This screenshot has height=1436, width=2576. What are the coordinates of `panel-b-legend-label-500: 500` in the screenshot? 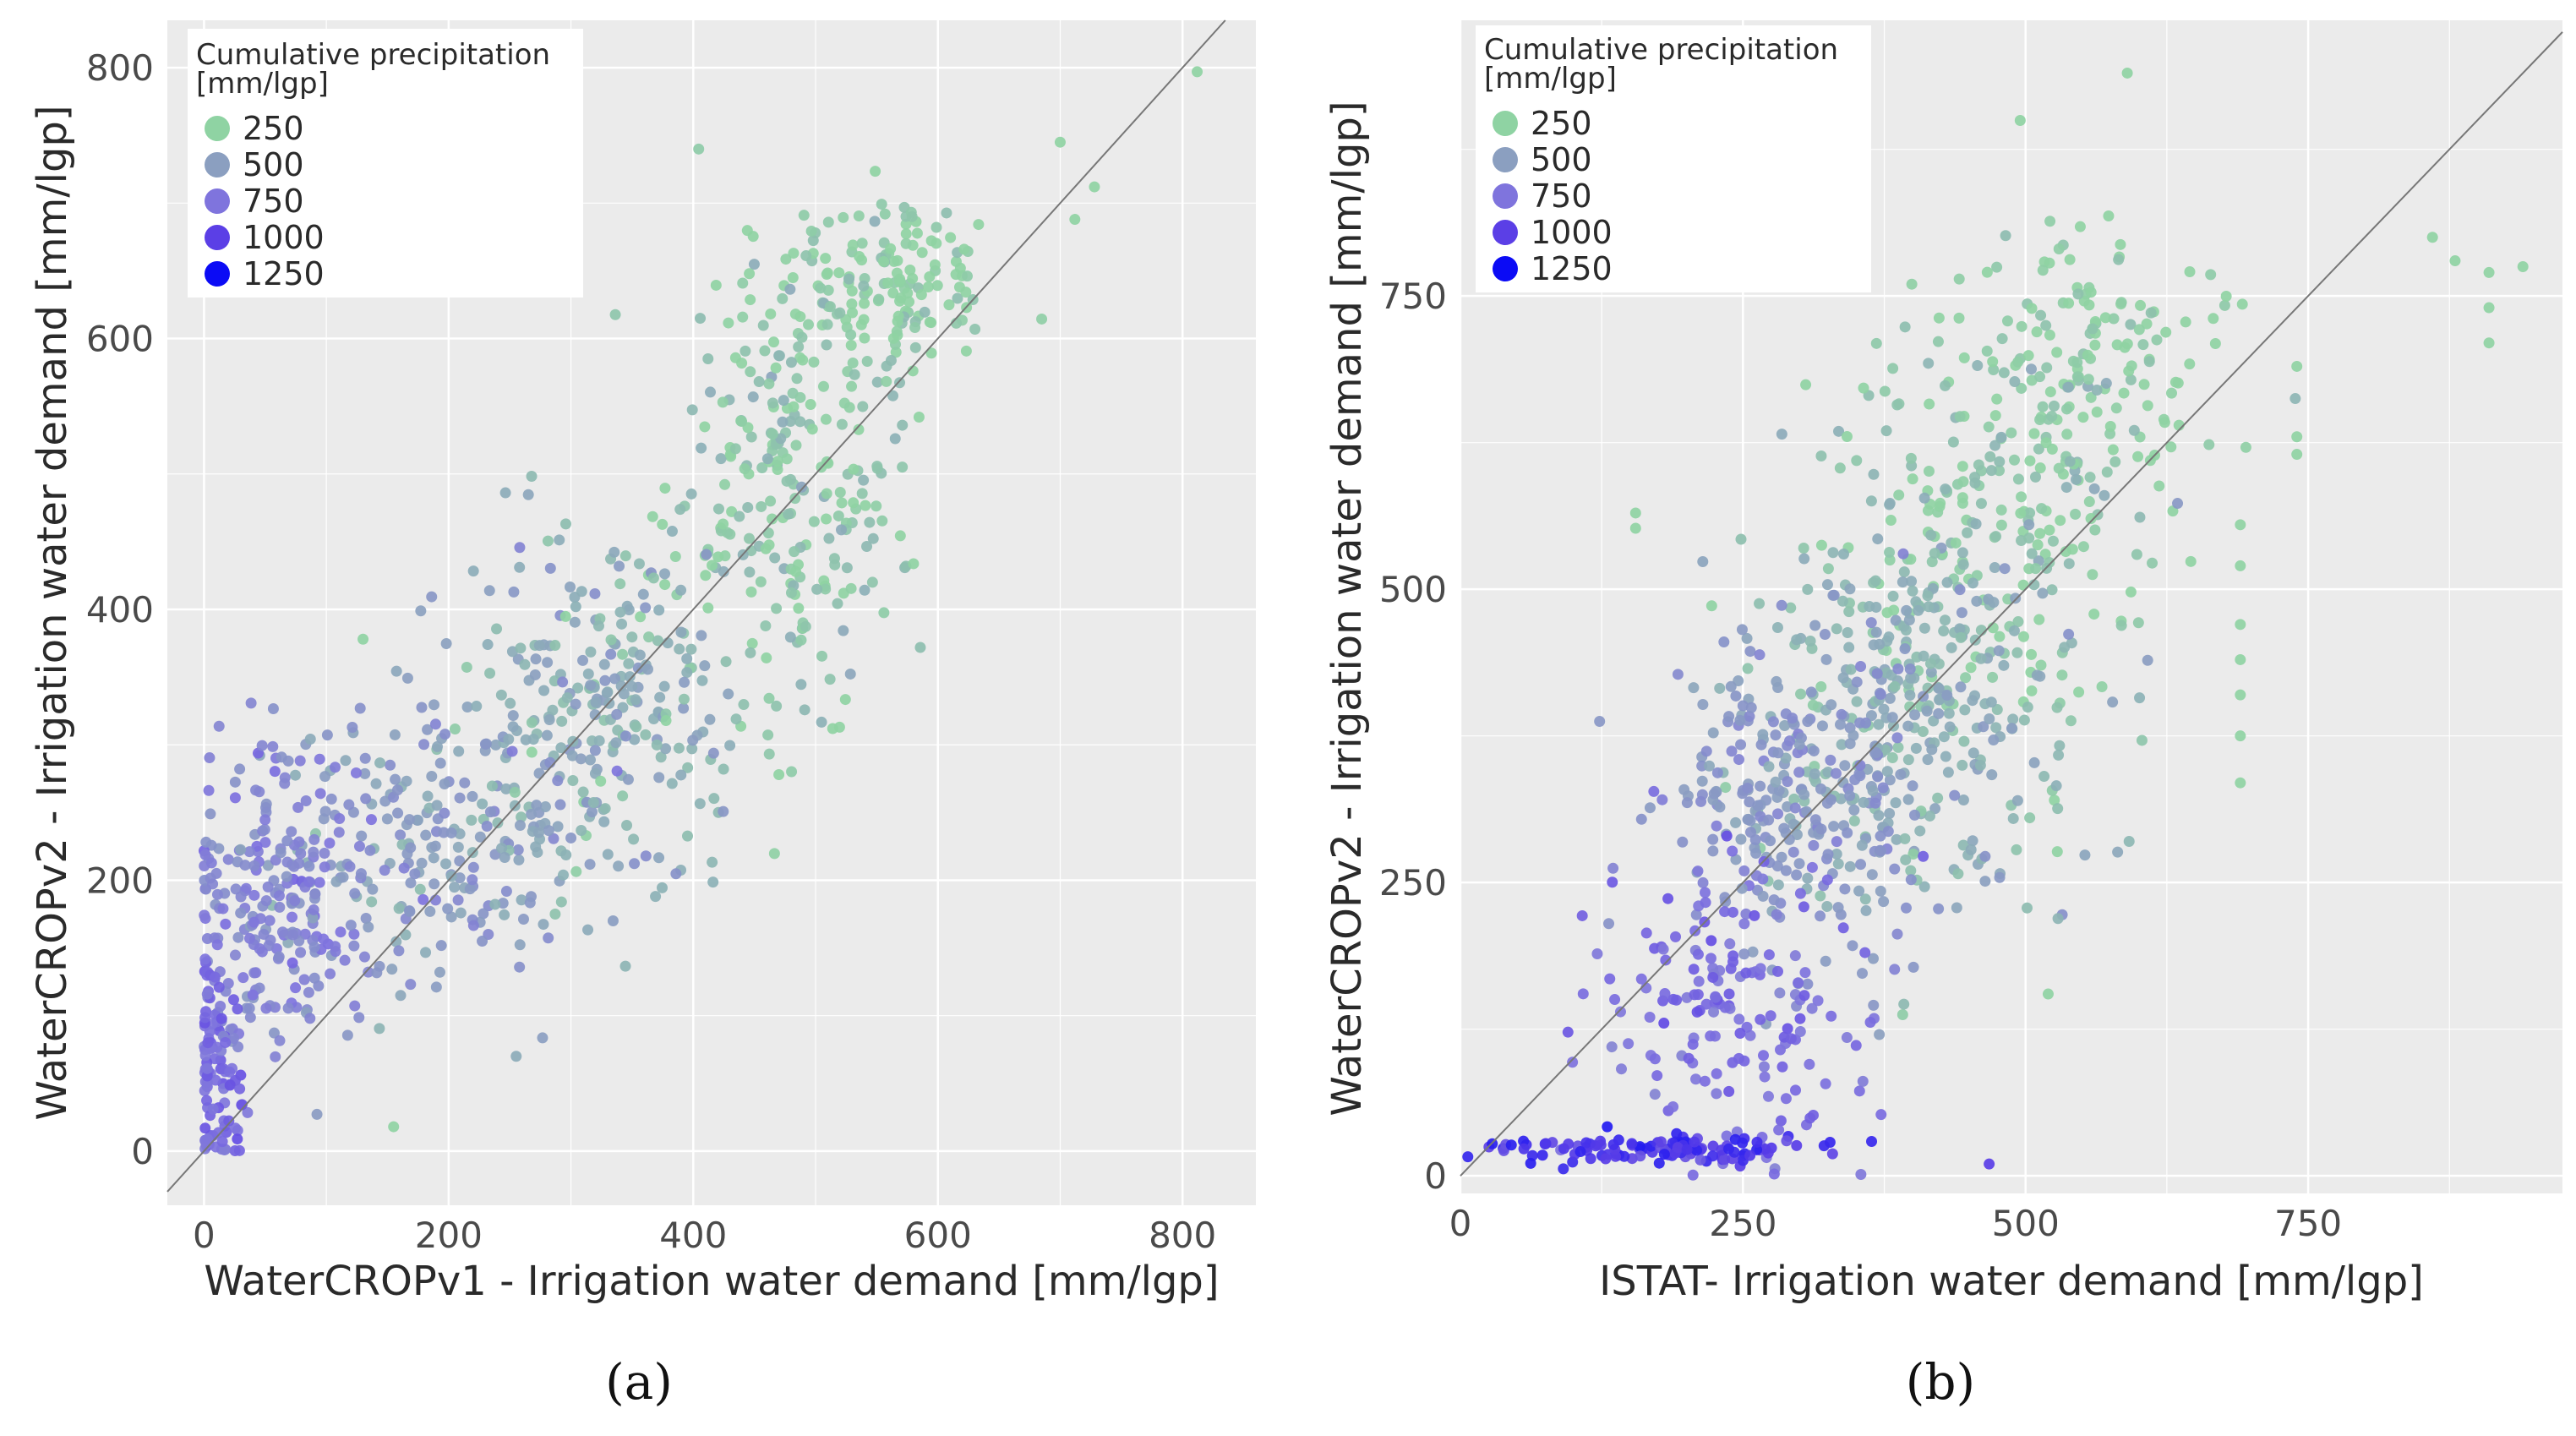 It's located at (1561, 159).